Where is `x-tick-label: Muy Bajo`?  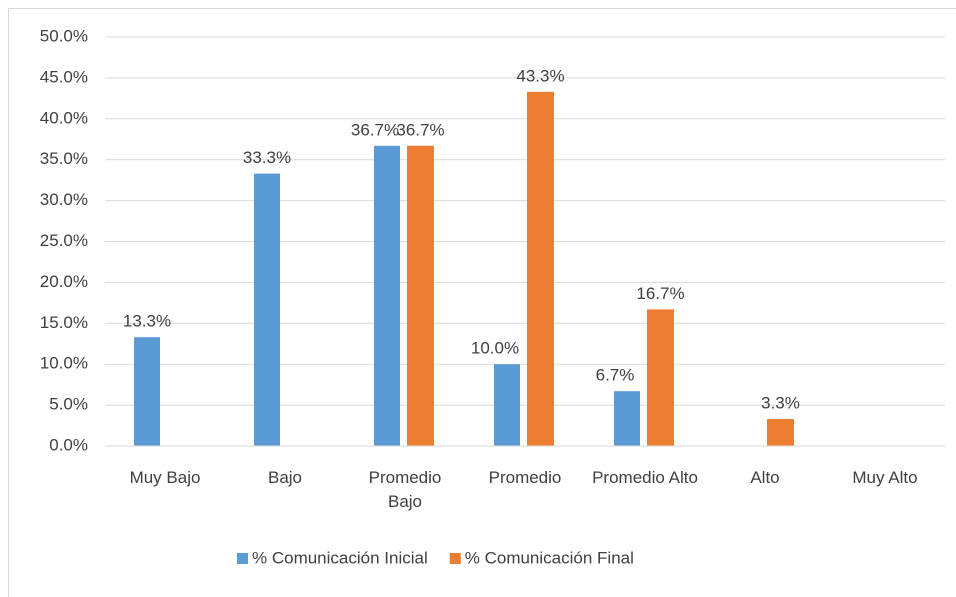 x-tick-label: Muy Bajo is located at coordinates (165, 477).